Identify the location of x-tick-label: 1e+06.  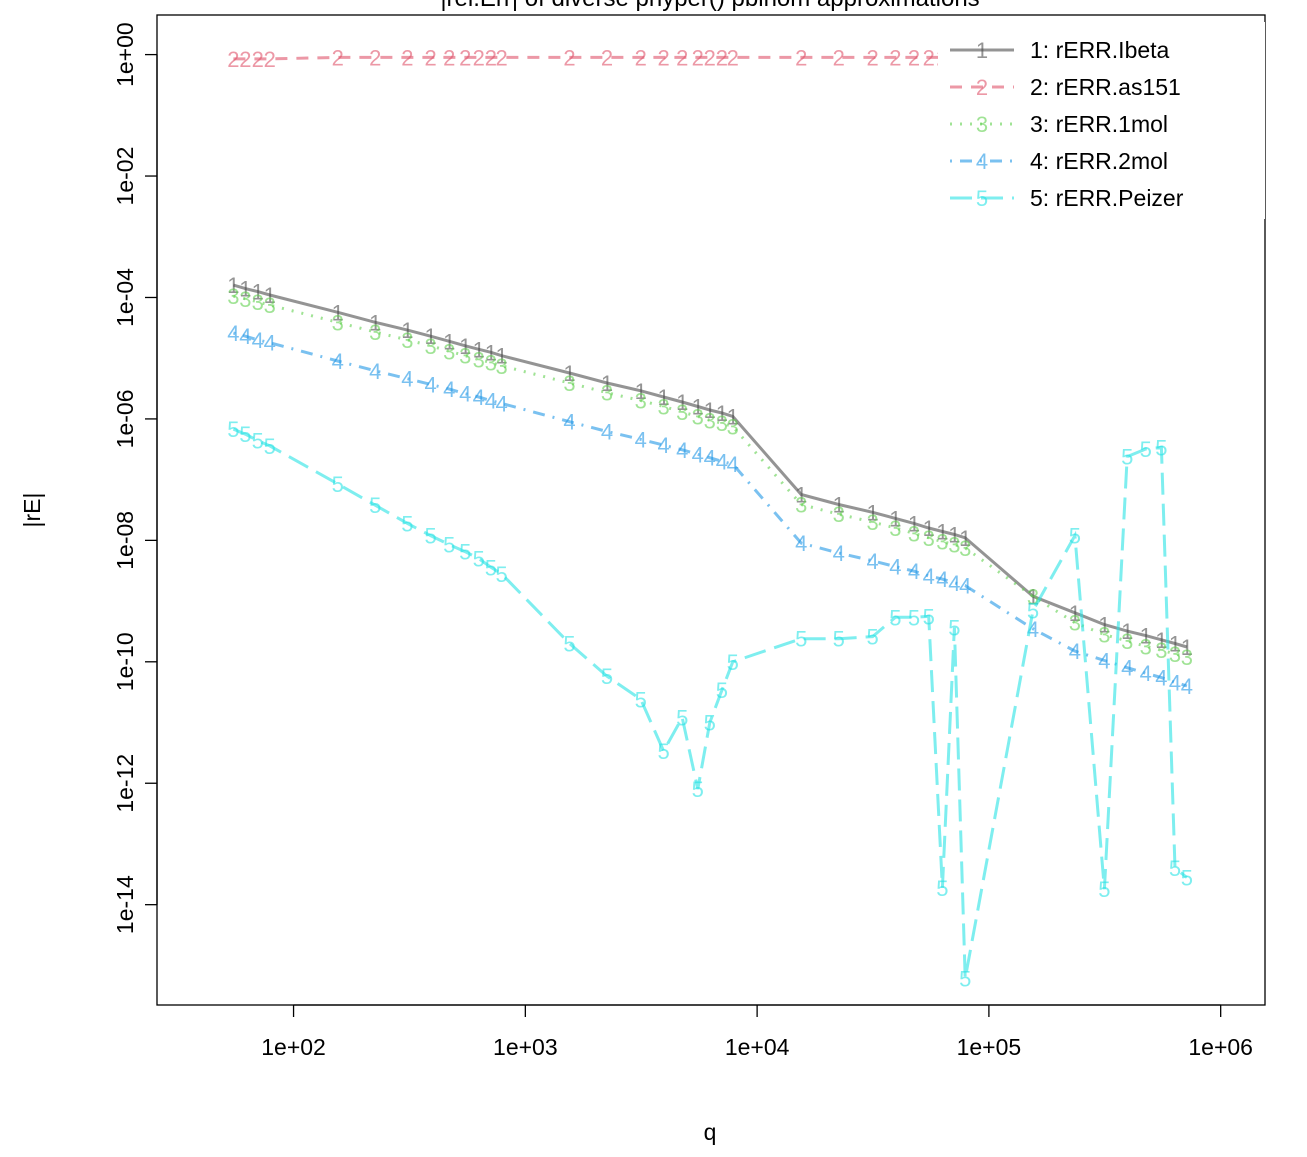
(1220, 1047).